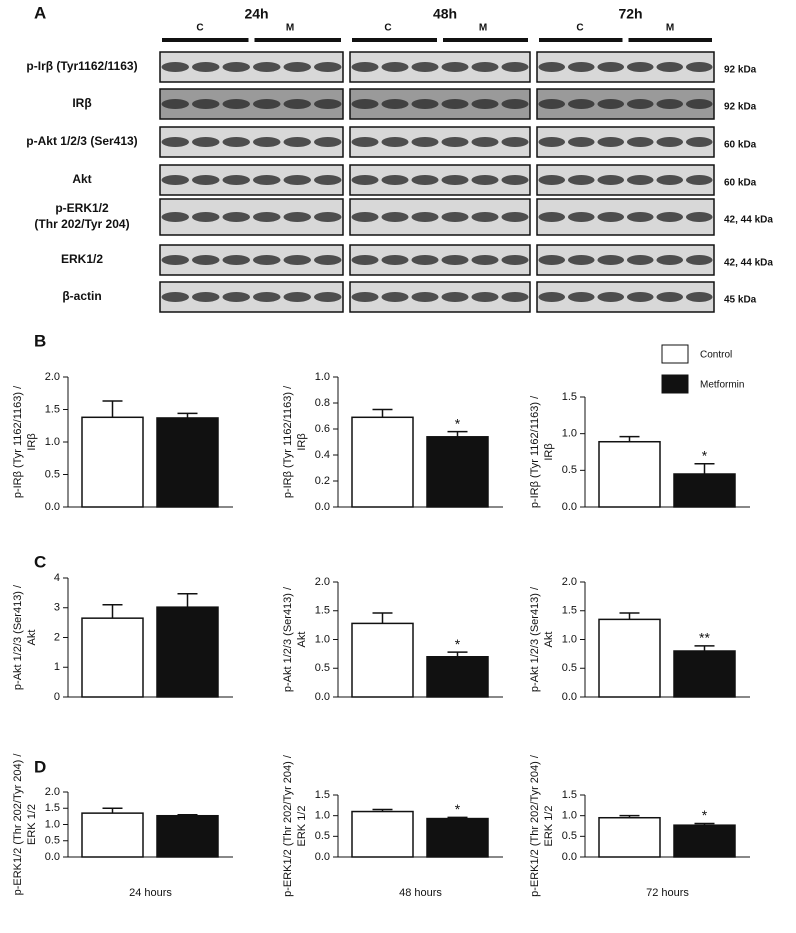 This screenshot has width=796, height=933. Describe the element at coordinates (57, 637) in the screenshot. I see `y-tick-label: 2` at that location.